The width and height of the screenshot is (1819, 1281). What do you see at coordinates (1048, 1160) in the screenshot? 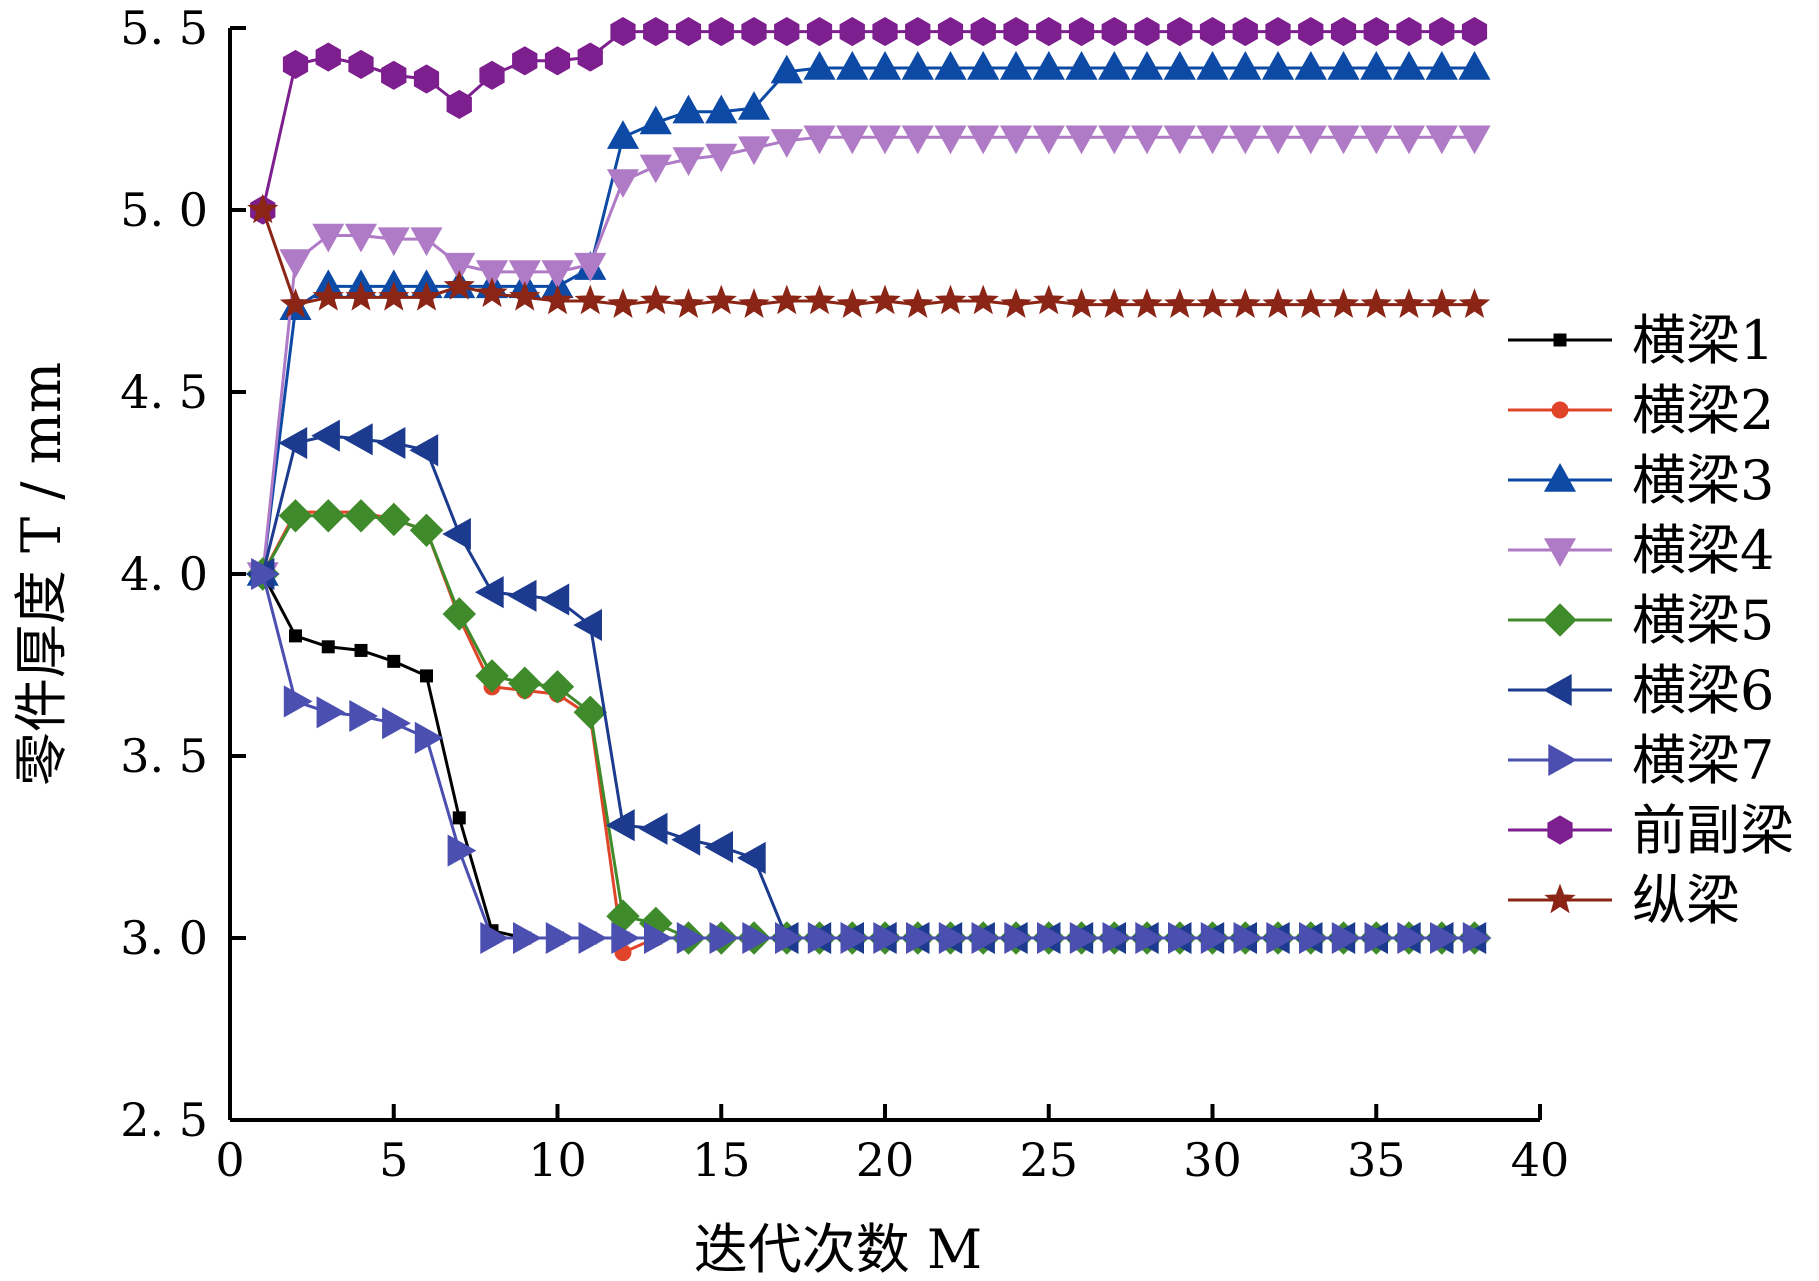
I see `x-tick-label: 25` at bounding box center [1048, 1160].